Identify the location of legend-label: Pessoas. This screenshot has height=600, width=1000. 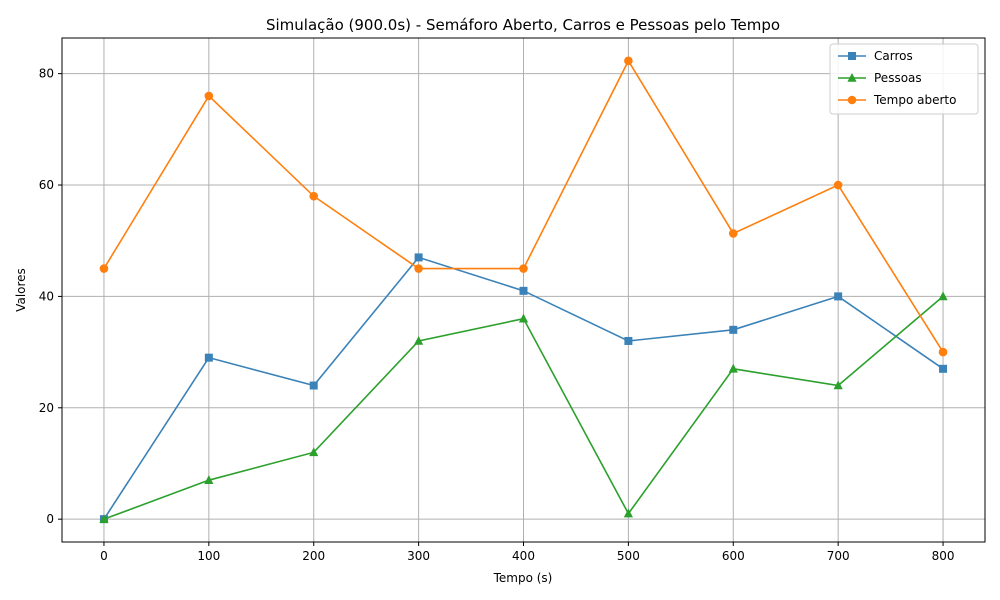
(898, 78).